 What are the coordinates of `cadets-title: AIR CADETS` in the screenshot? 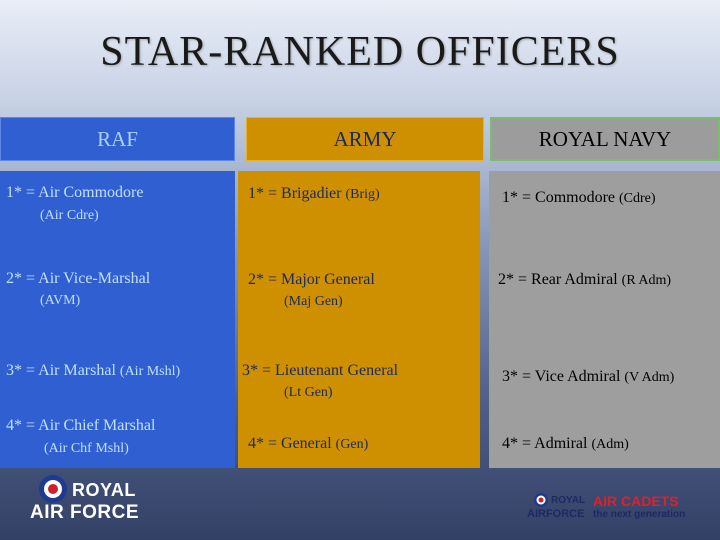 It's located at (636, 501).